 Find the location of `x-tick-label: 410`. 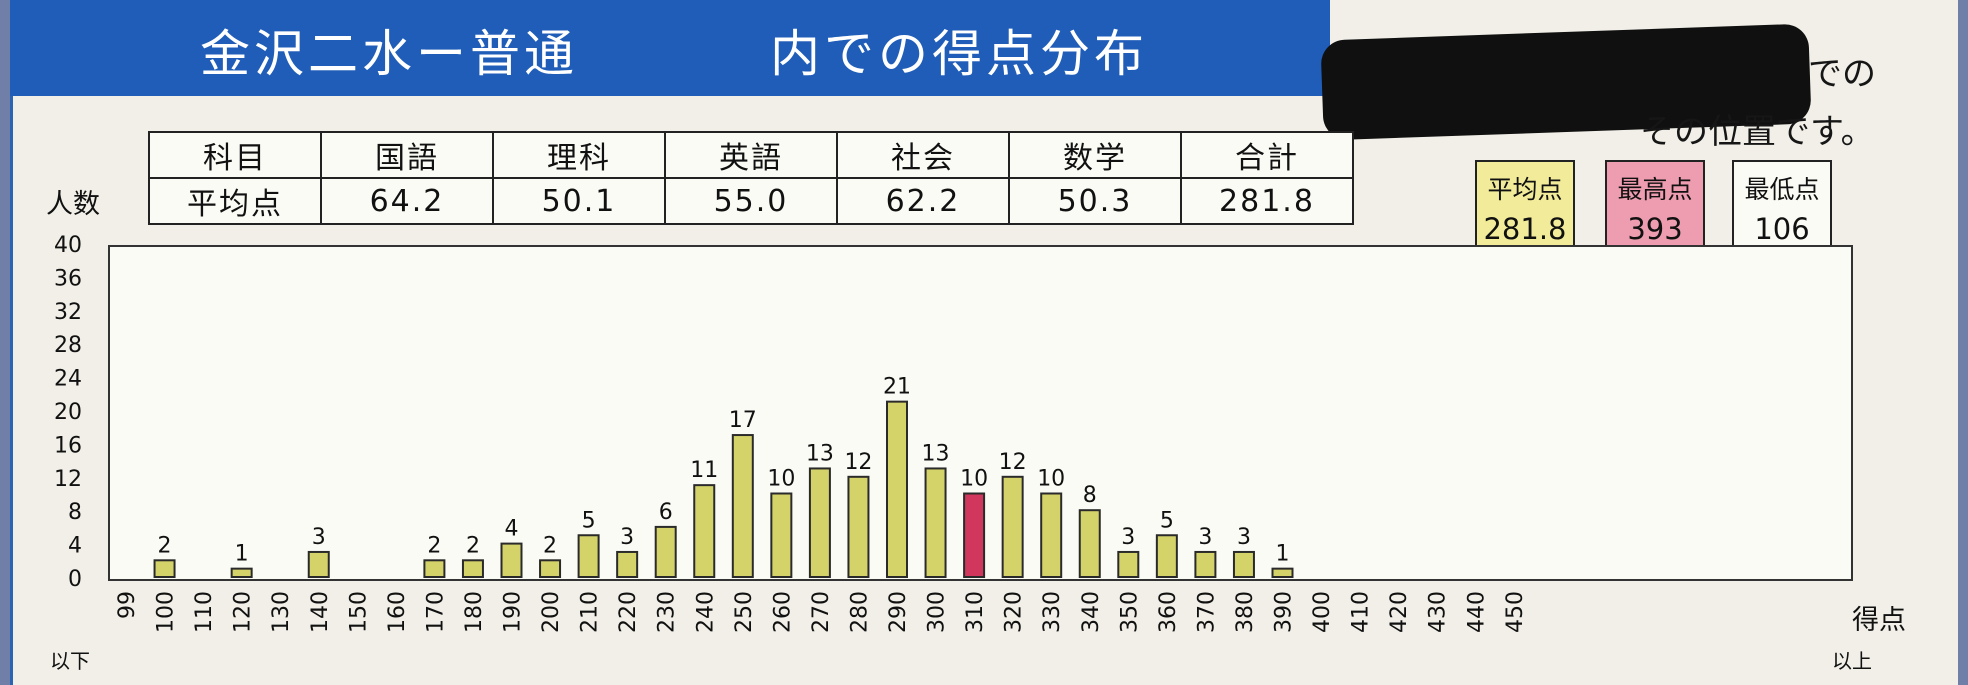

x-tick-label: 410 is located at coordinates (1361, 612).